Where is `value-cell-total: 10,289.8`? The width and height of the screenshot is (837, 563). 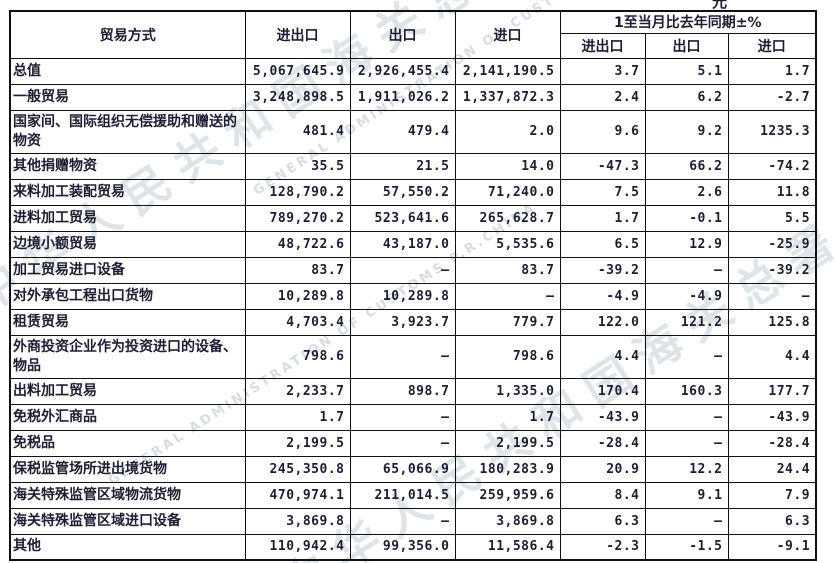
value-cell-total: 10,289.8 is located at coordinates (297, 296).